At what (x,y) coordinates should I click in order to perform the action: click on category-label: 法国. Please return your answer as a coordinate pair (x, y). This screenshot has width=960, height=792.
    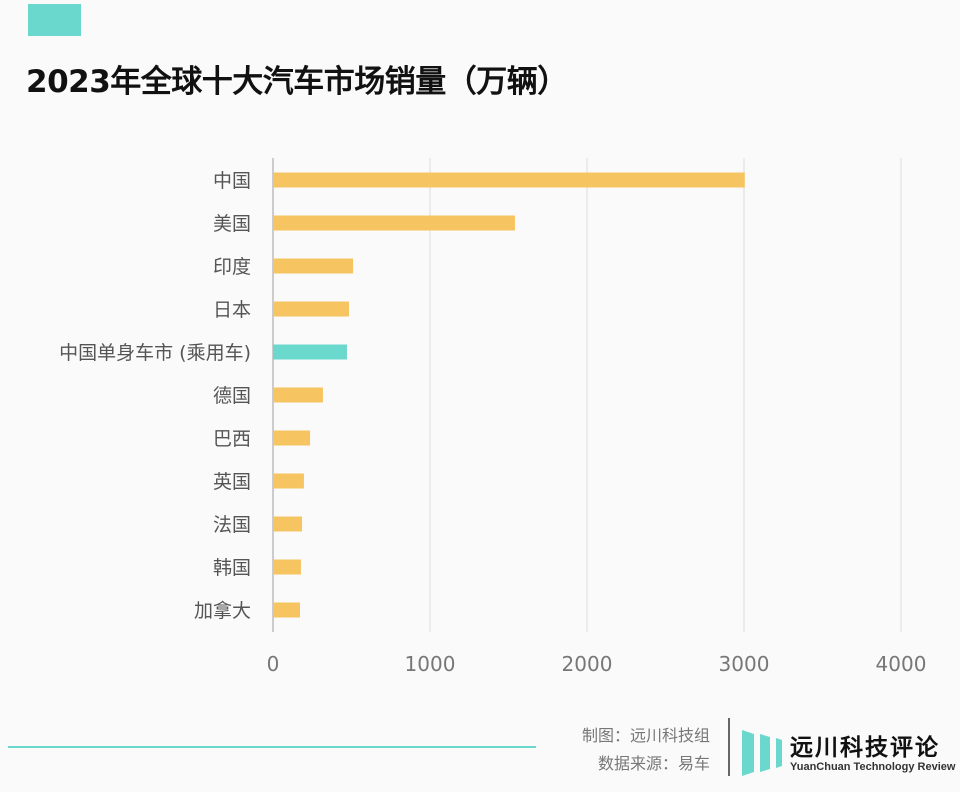
    Looking at the image, I should click on (232, 525).